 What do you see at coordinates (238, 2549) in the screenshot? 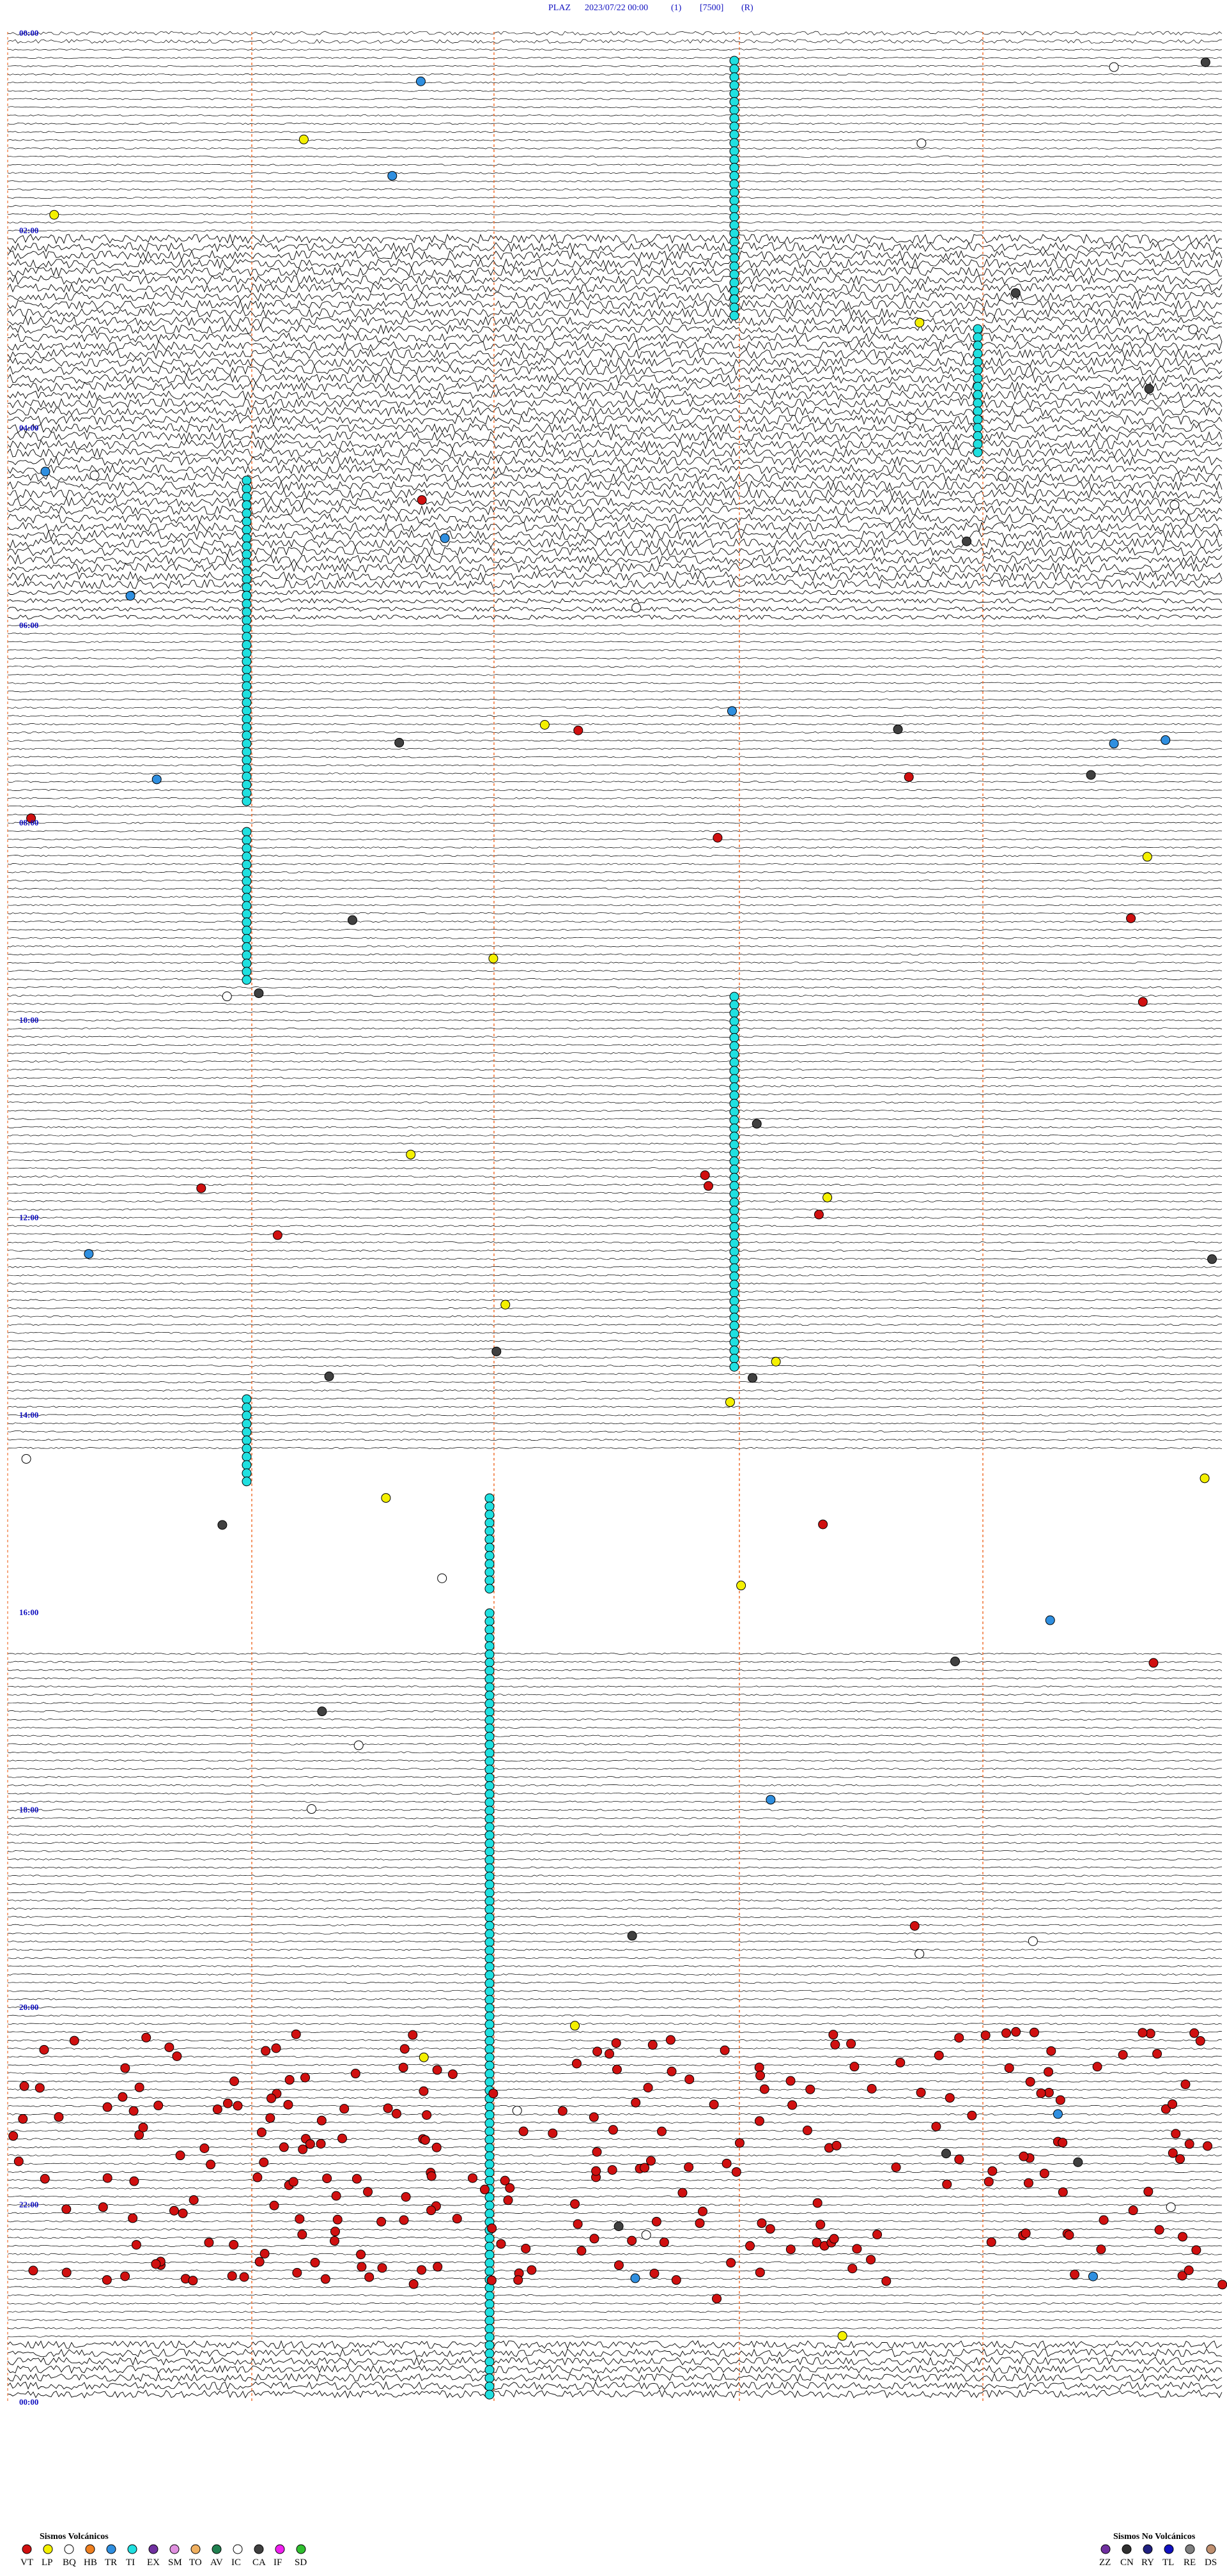
I see `legend-swatch` at bounding box center [238, 2549].